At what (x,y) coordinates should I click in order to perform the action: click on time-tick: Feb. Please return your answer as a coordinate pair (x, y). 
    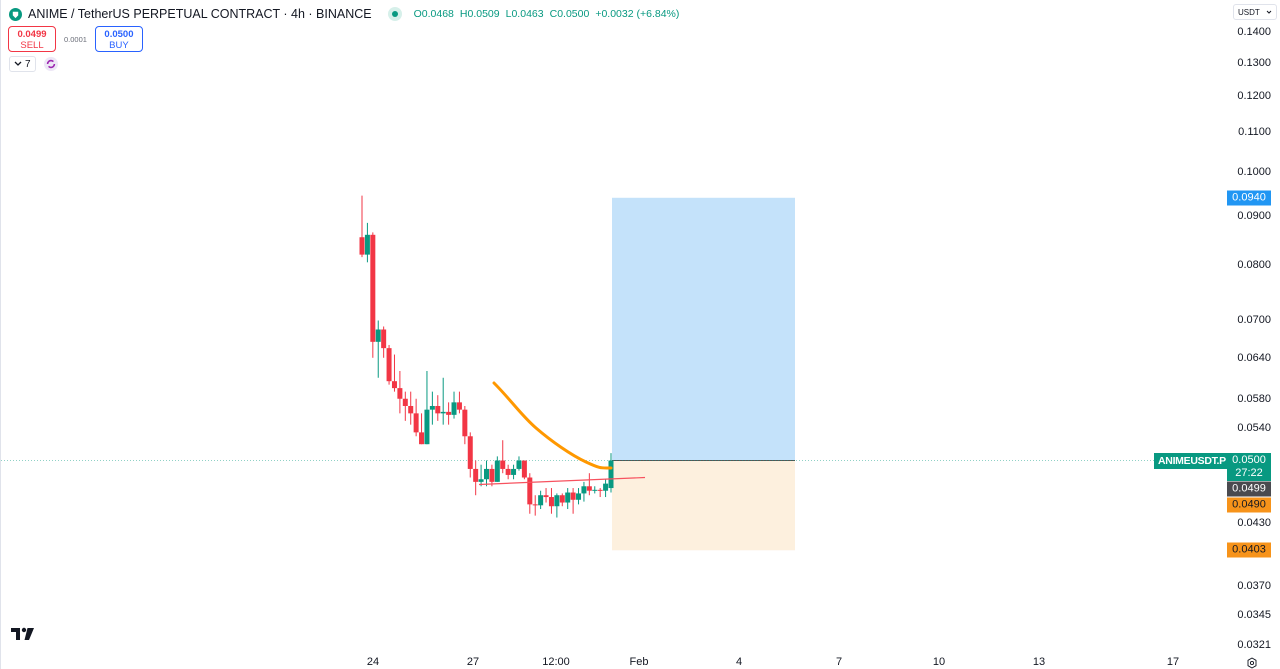
    Looking at the image, I should click on (639, 662).